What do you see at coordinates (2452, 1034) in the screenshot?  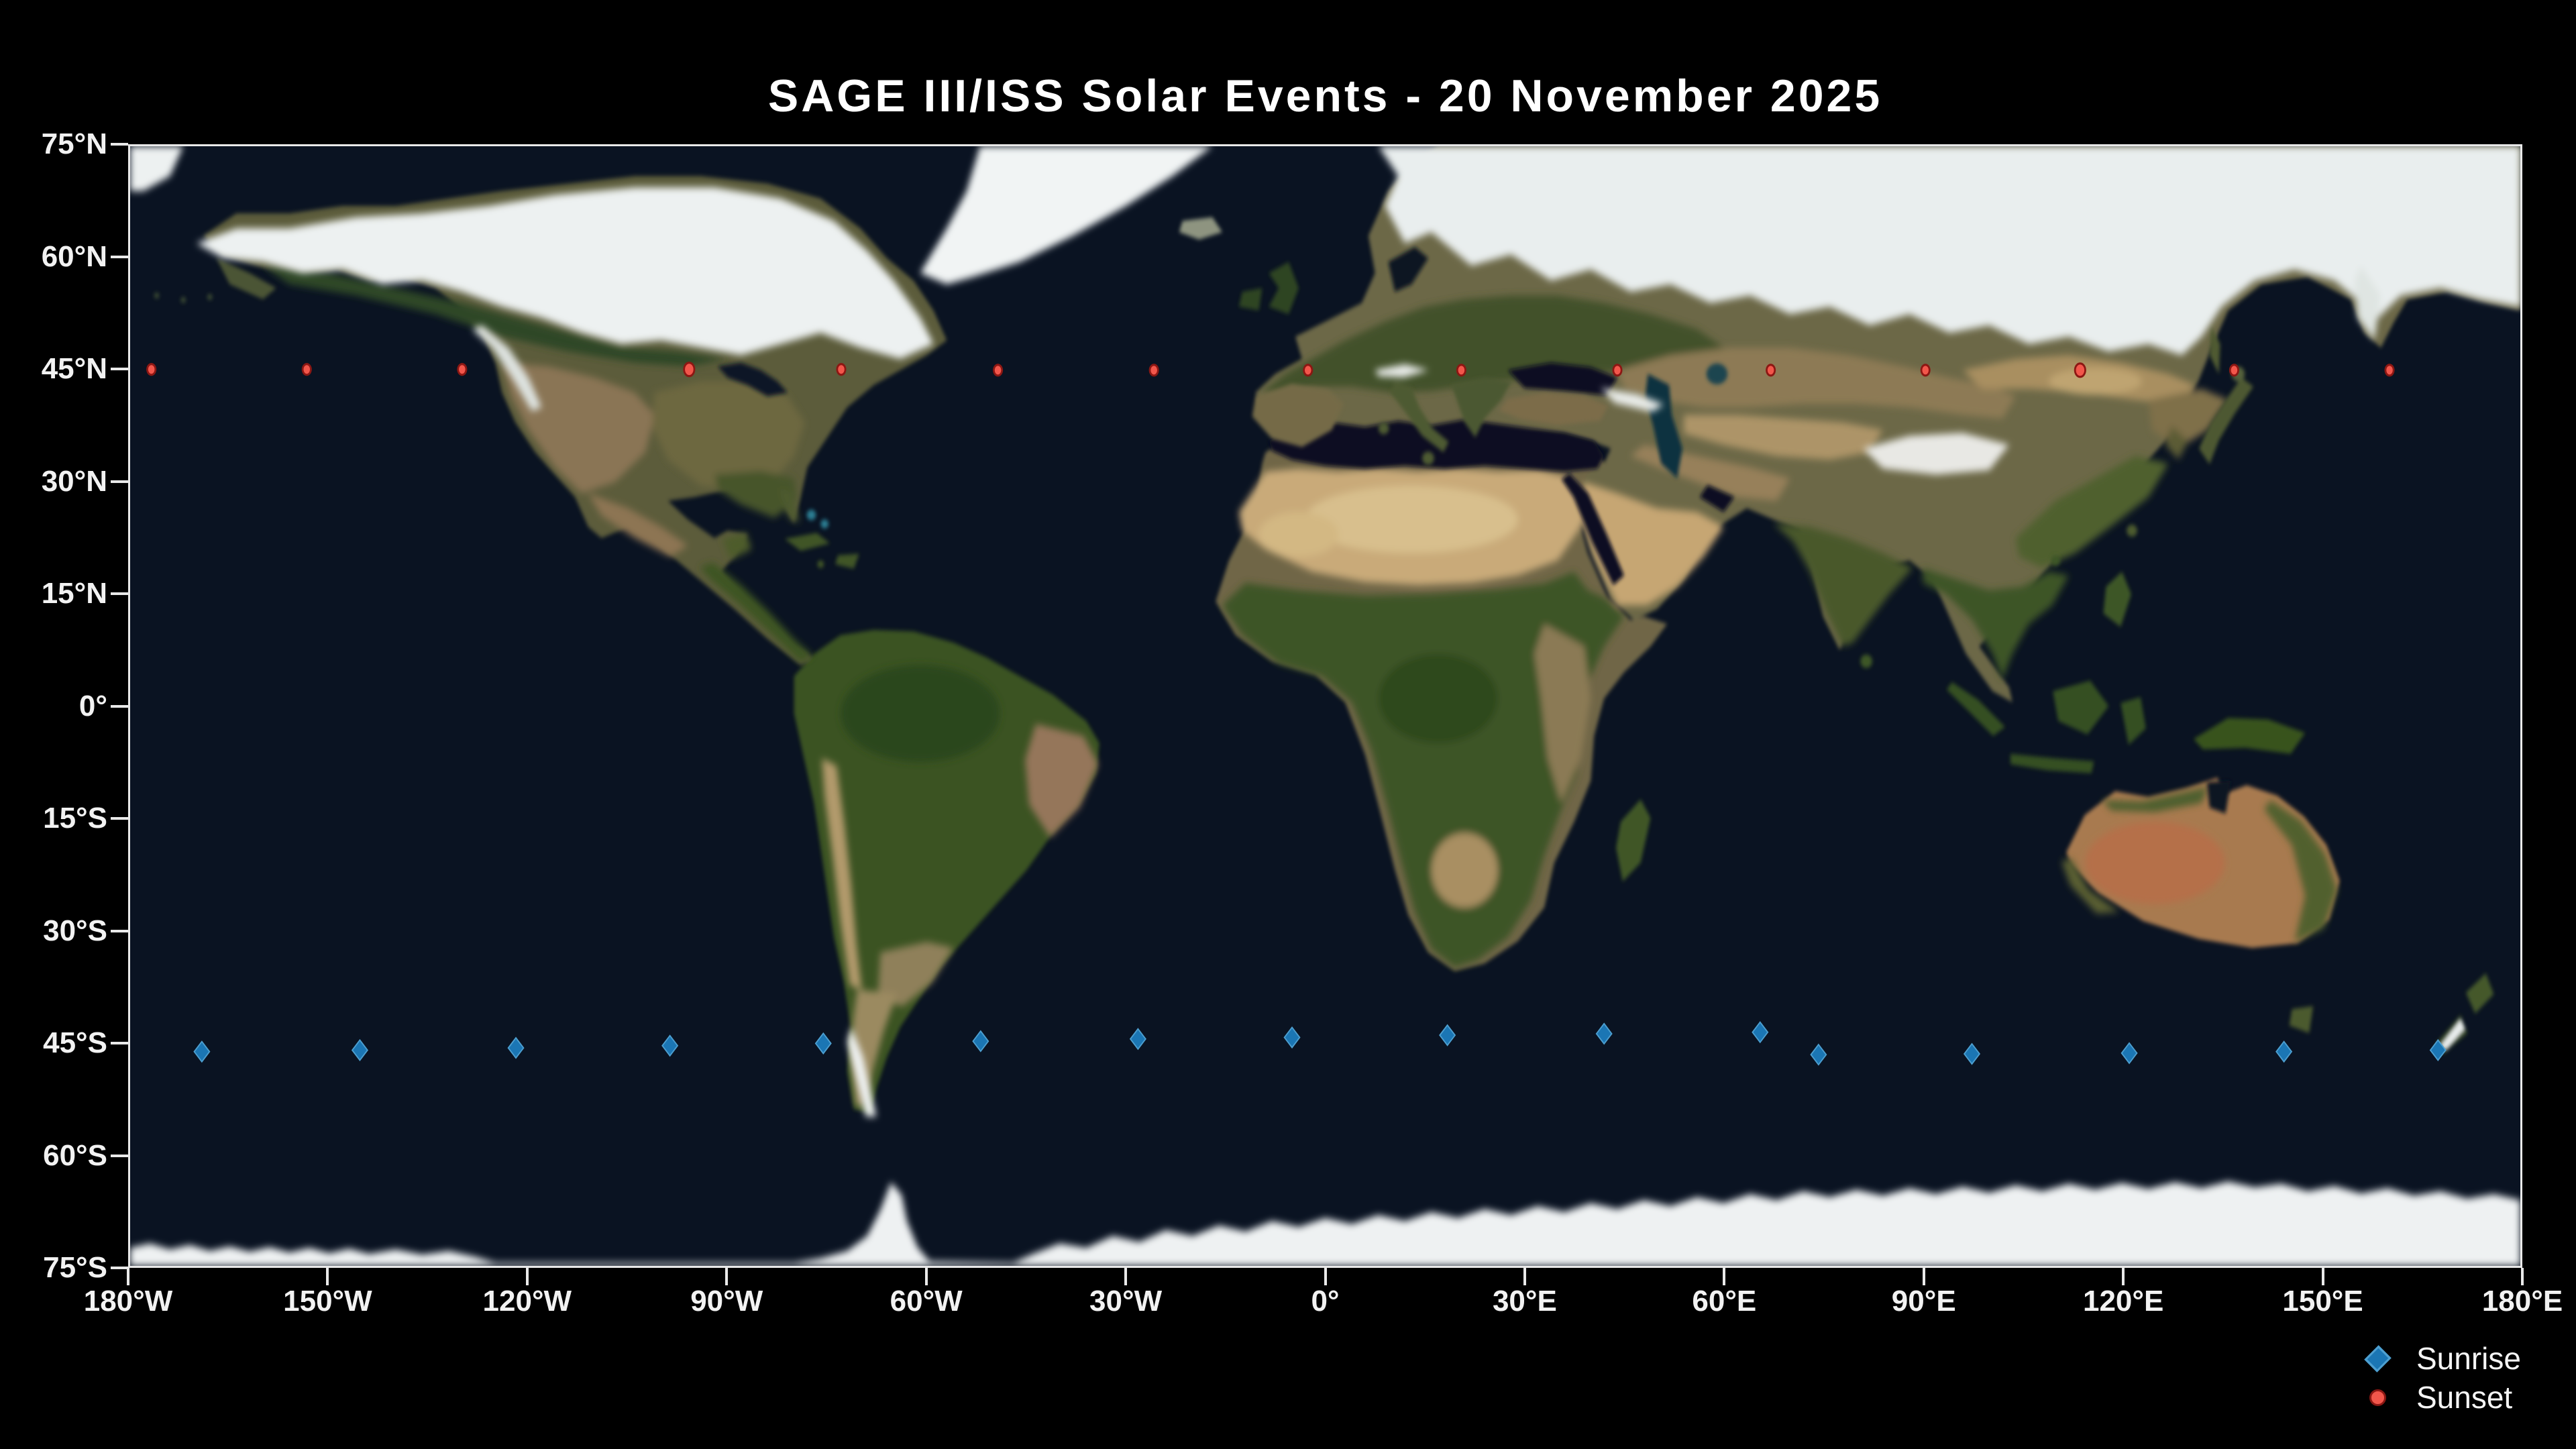 I see `southern-alps-snow` at bounding box center [2452, 1034].